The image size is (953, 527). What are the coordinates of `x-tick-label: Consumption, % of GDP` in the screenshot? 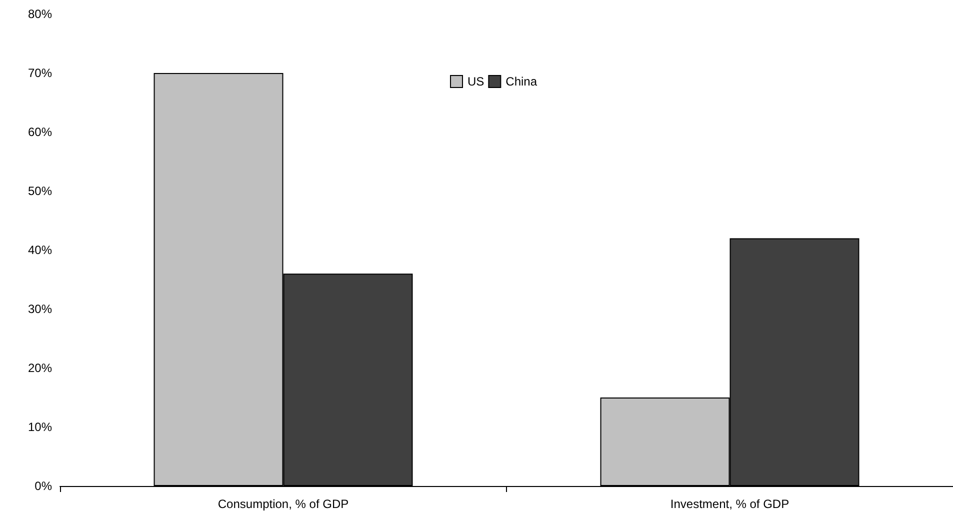 It's located at (283, 504).